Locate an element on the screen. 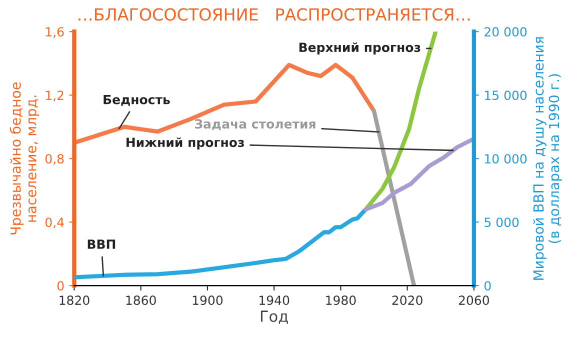  y2-tick-label: 5 000 is located at coordinates (501, 223).